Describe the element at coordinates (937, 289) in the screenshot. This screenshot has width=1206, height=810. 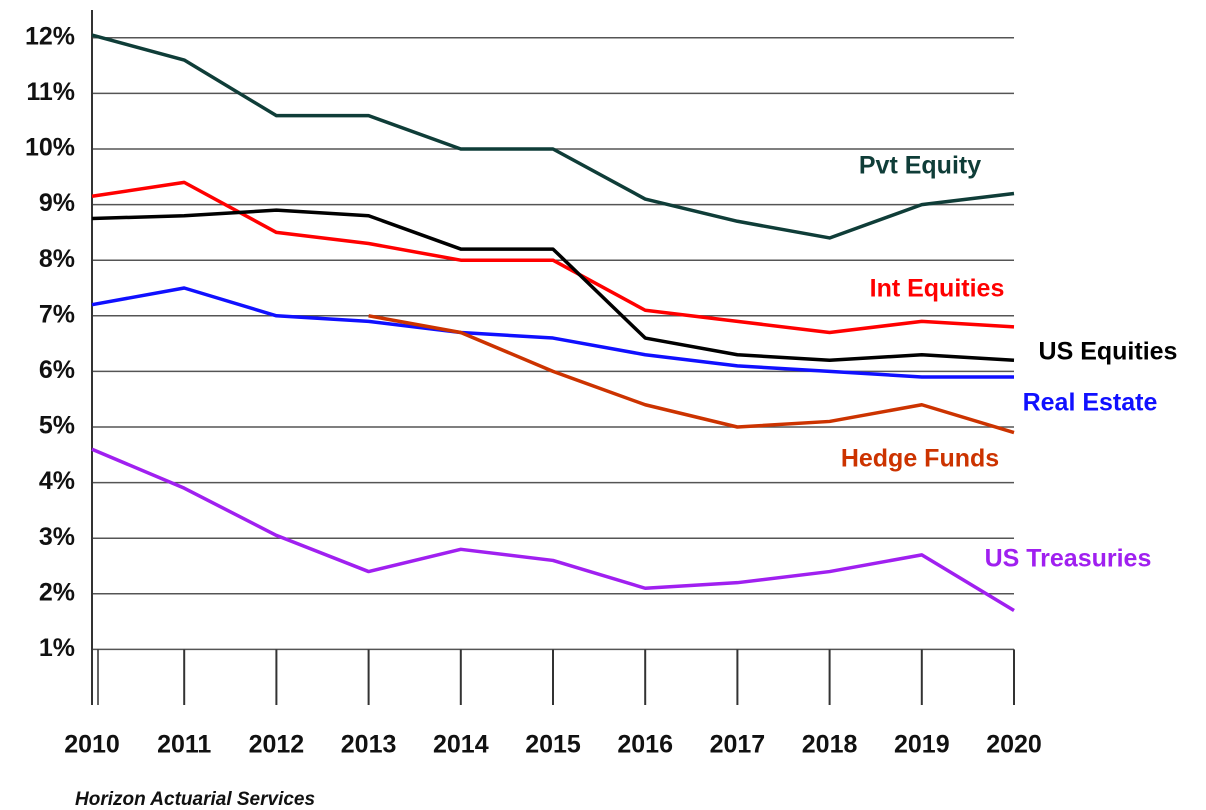
I see `series-label: Int Equities` at that location.